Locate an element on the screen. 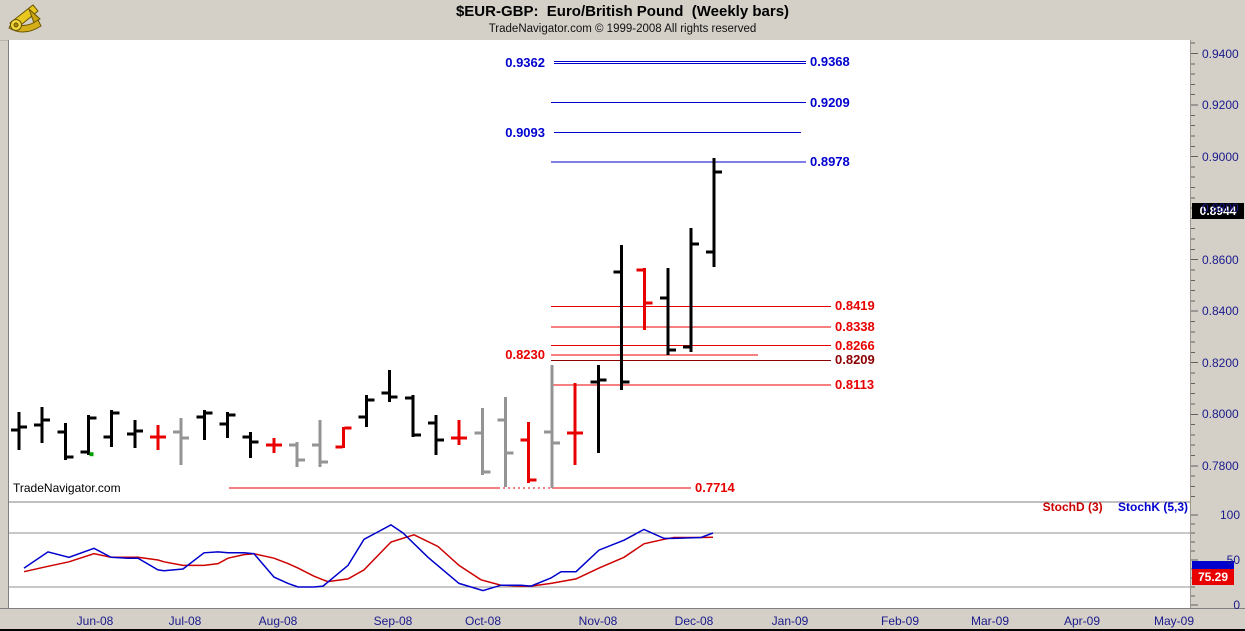  price-level-label: 0.7714 is located at coordinates (715, 487).